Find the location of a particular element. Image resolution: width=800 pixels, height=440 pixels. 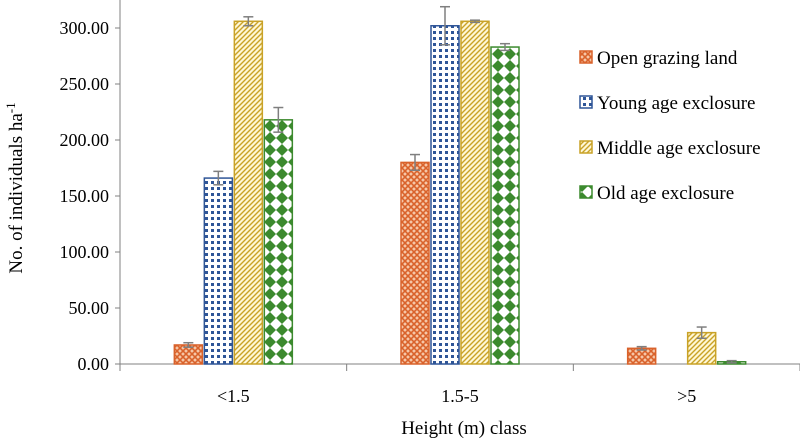

legend-item-open-grazing-land: Open grazing land is located at coordinates (658, 58).